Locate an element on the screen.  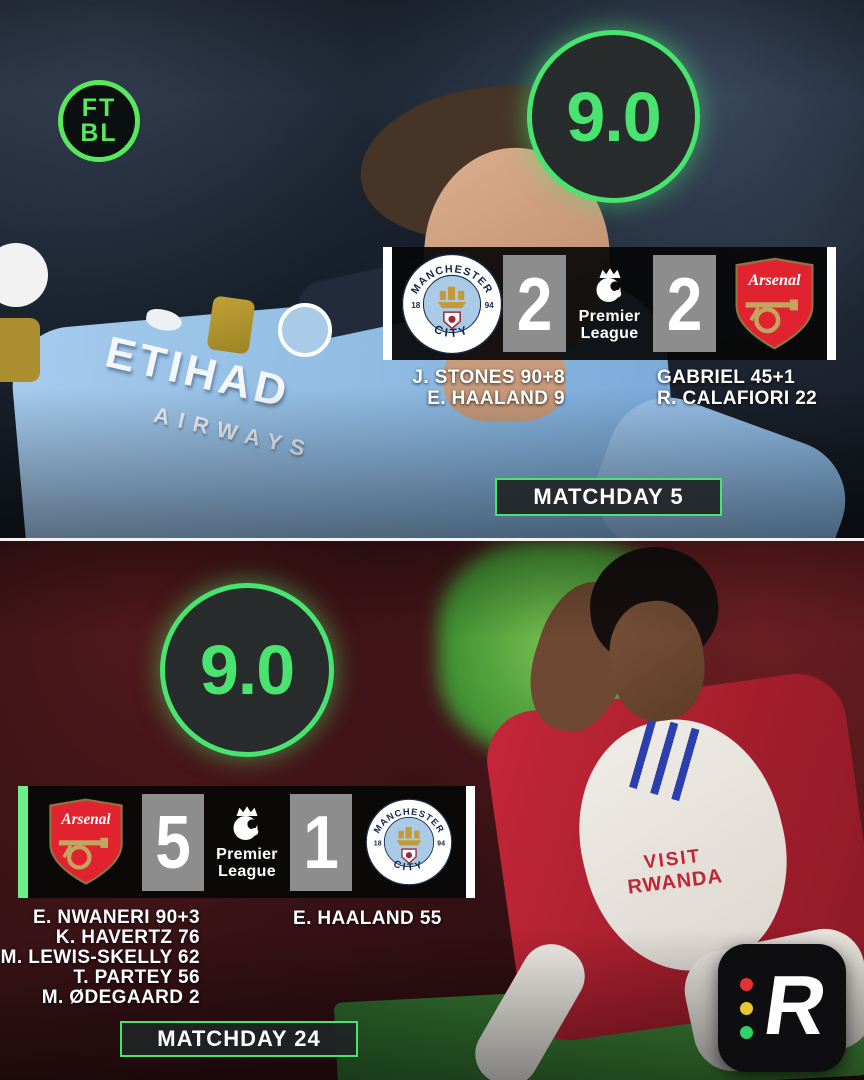
away-scorers-match-2: E. HAALAND 55 is located at coordinates (367, 918).